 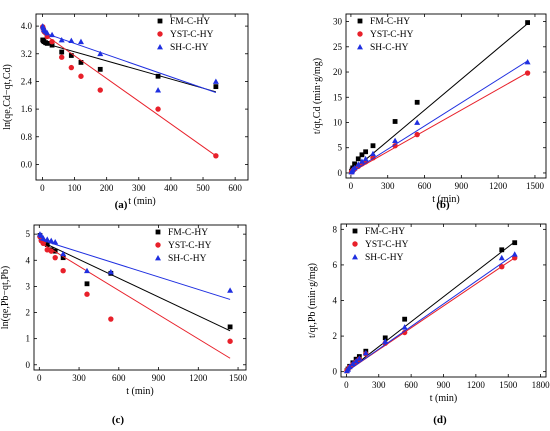 What do you see at coordinates (7, 97) in the screenshot?
I see `y-axis-label: ln(qe,Cd−qt,Cd)` at bounding box center [7, 97].